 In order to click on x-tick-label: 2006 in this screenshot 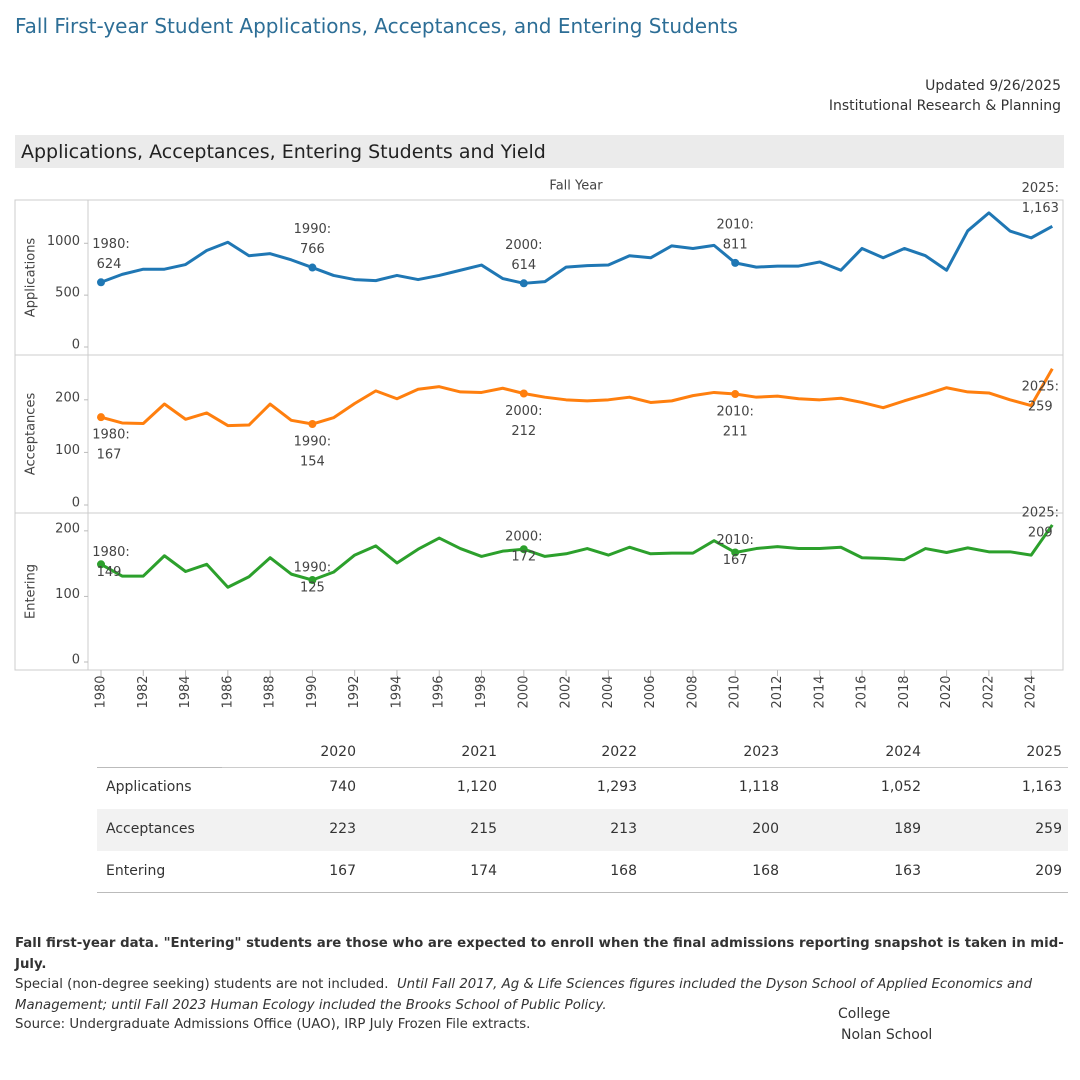, I will do `click(650, 691)`.